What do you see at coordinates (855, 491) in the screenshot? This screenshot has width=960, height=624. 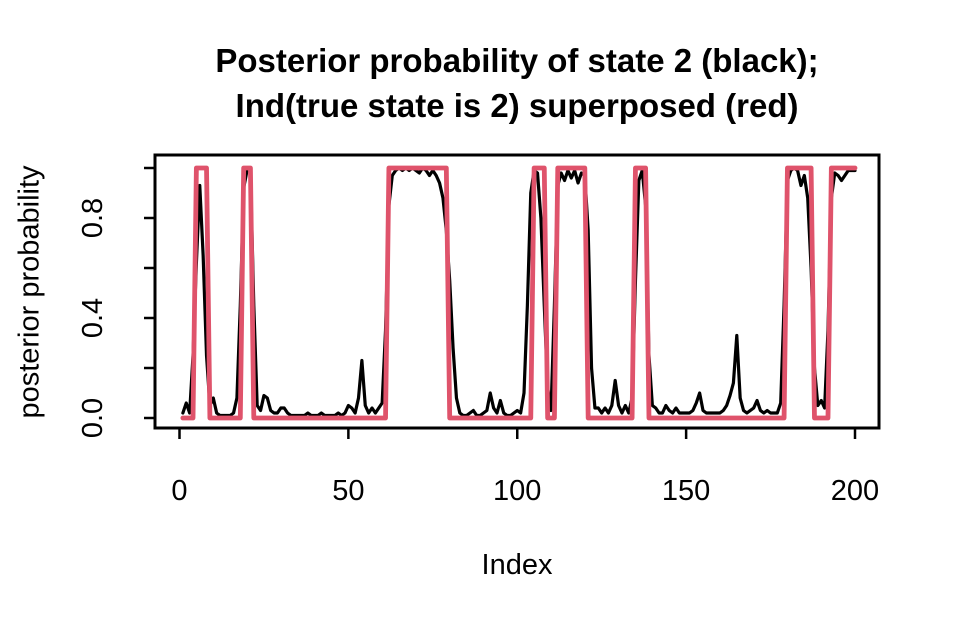 I see `x-tick-label: 200` at bounding box center [855, 491].